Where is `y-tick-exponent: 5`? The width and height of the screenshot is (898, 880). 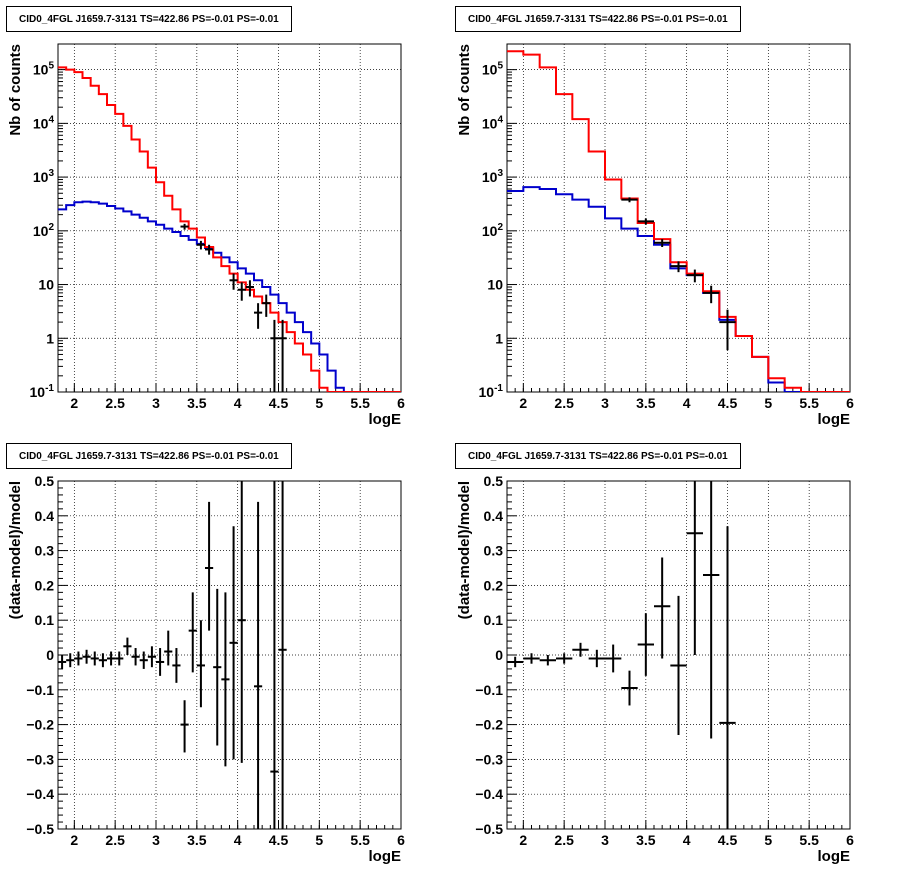
y-tick-exponent: 5 is located at coordinates (500, 66).